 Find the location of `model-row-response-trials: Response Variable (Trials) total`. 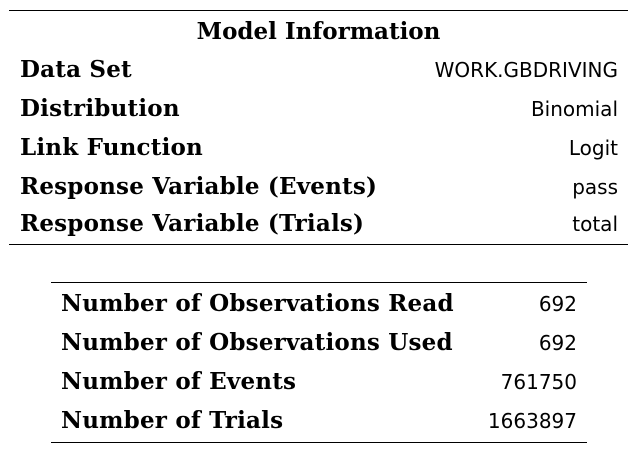

model-row-response-trials: Response Variable (Trials) total is located at coordinates (318, 225).